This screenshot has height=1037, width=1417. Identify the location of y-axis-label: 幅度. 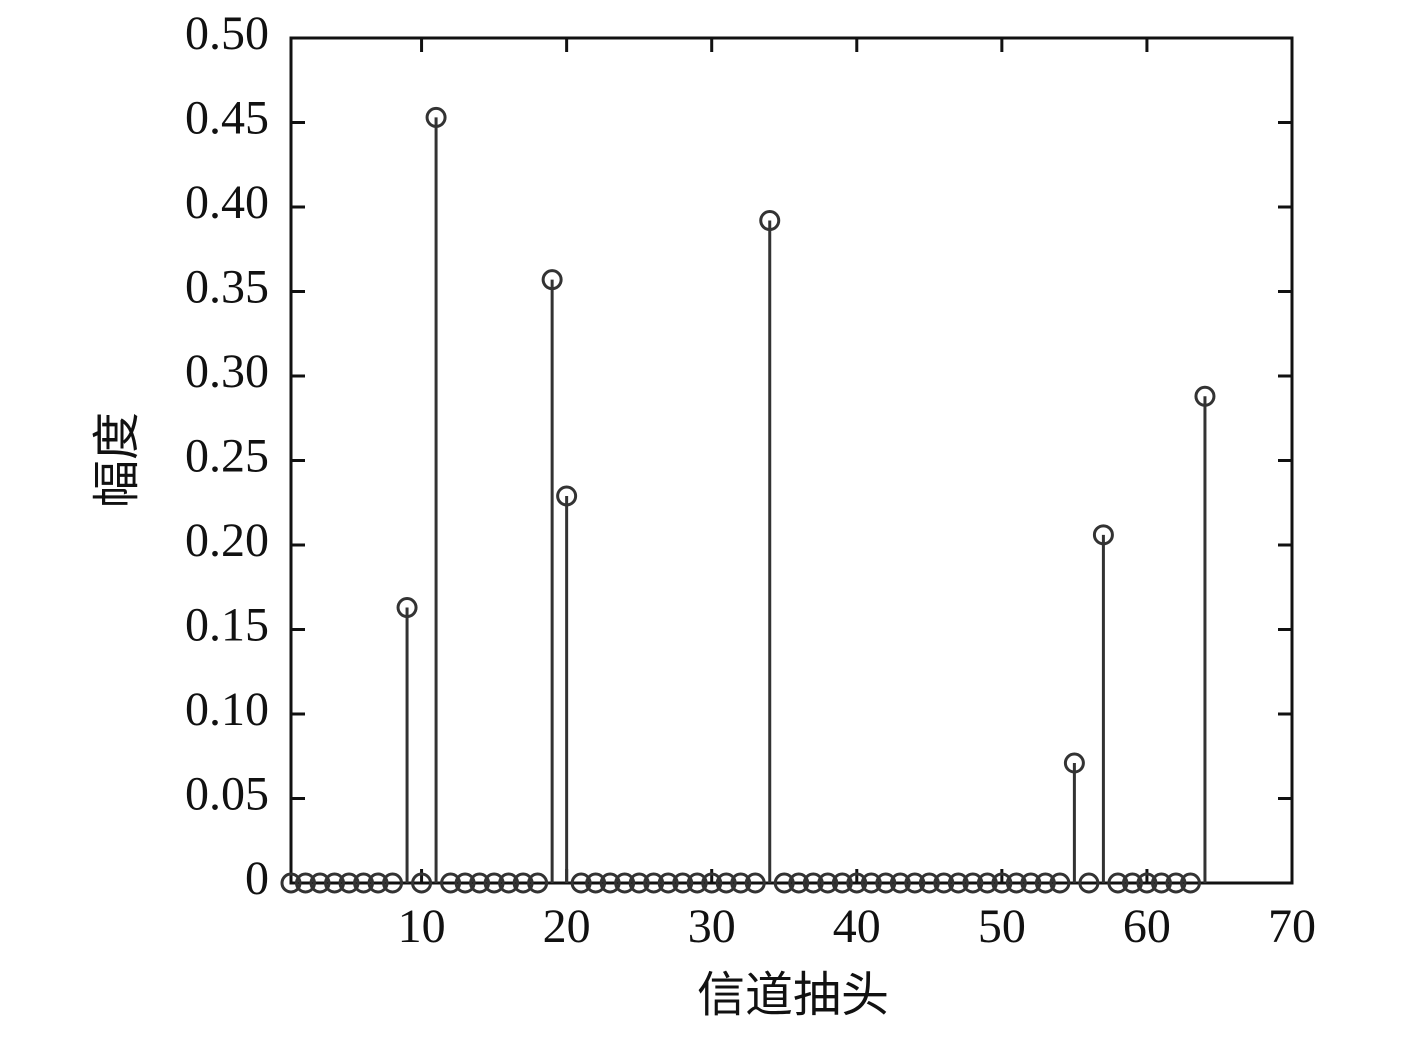
(117, 460).